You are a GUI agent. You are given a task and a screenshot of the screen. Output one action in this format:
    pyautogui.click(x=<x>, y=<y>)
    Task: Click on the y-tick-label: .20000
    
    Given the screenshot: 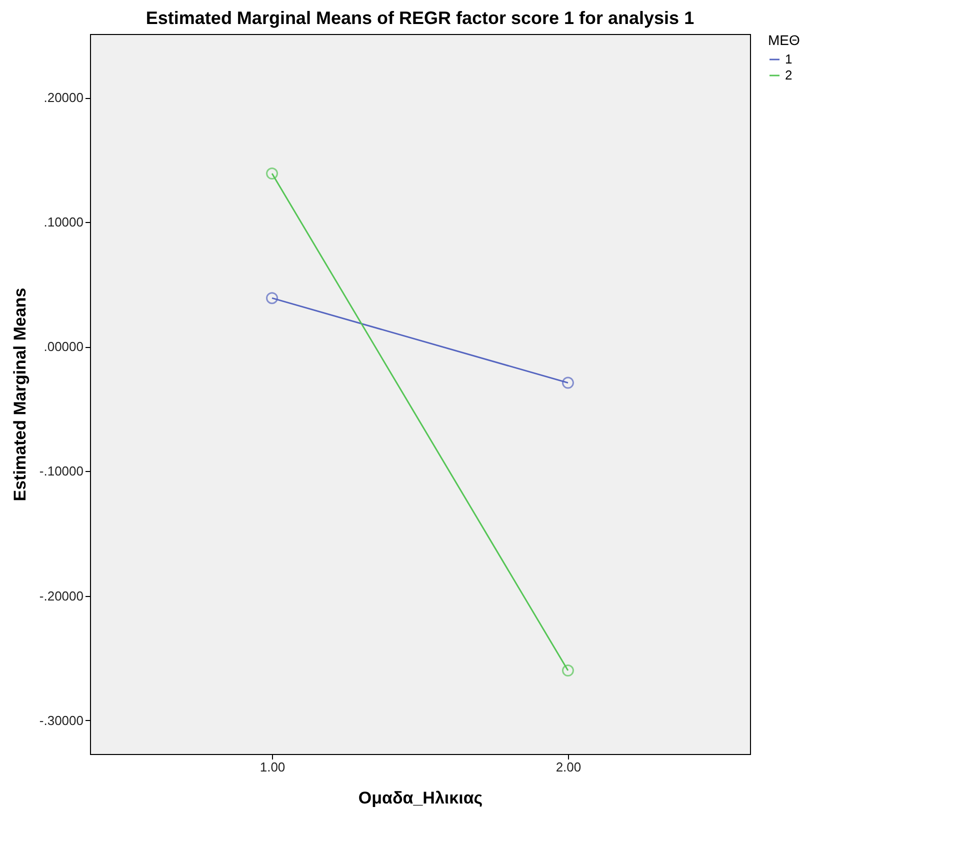 What is the action you would take?
    pyautogui.click(x=64, y=98)
    